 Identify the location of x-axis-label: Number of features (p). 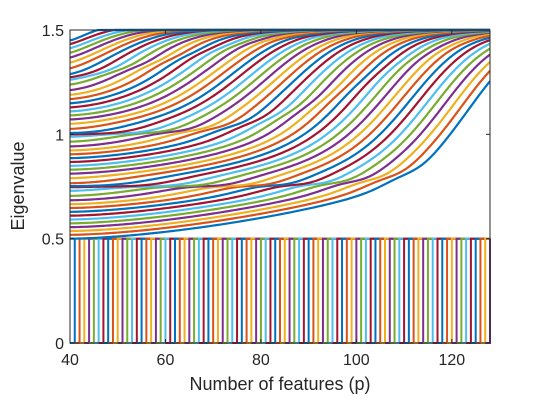
(279, 384).